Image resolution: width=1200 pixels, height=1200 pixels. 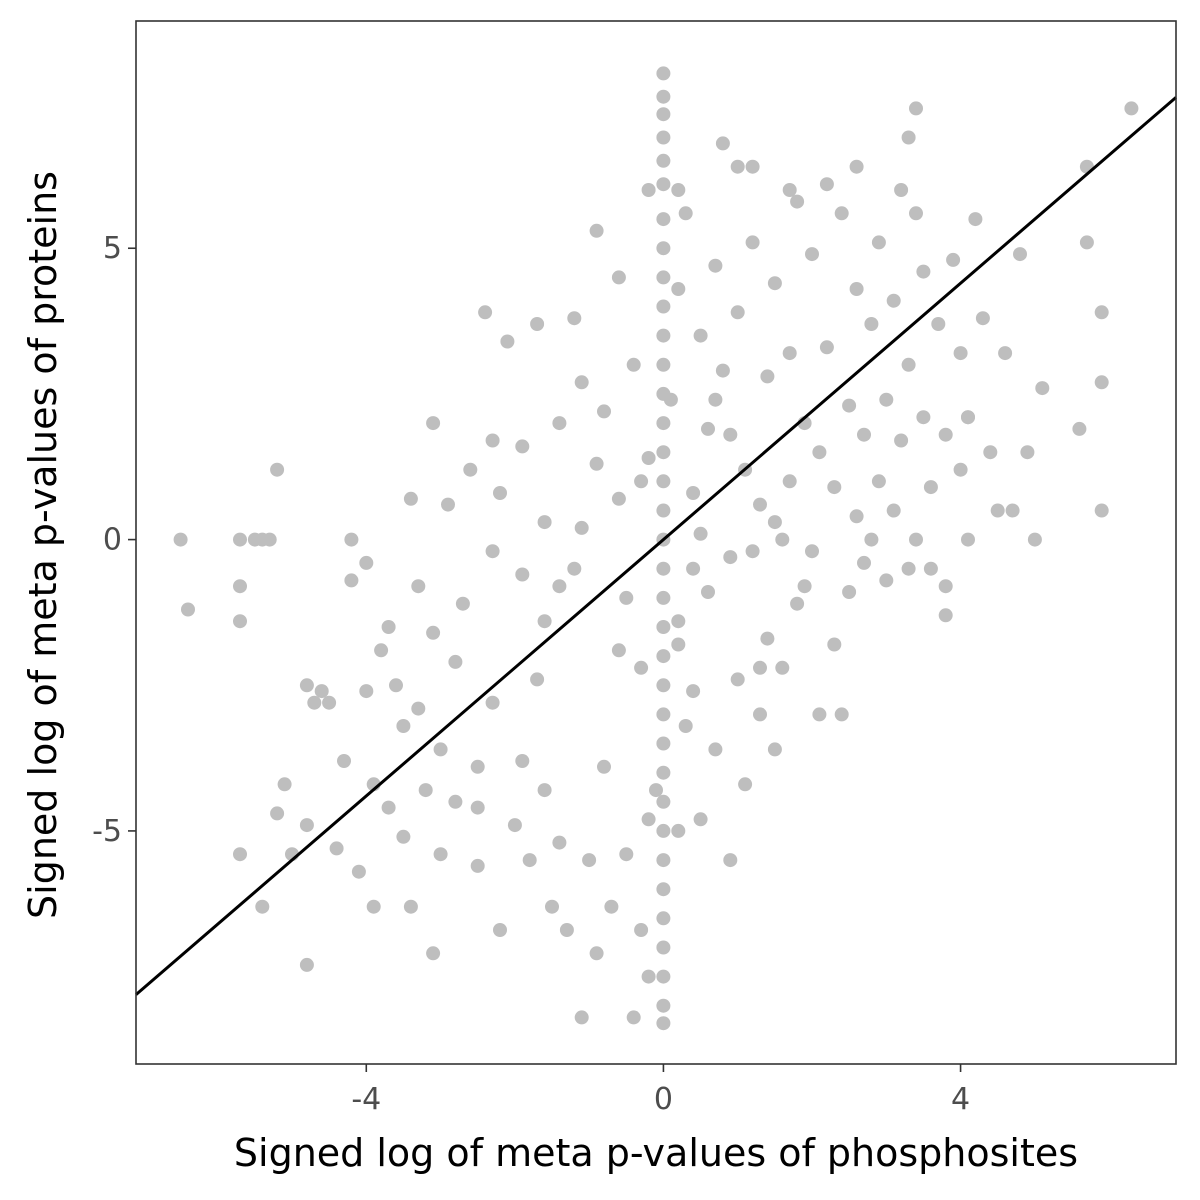 What do you see at coordinates (112, 248) in the screenshot?
I see `y-tick-label: 5` at bounding box center [112, 248].